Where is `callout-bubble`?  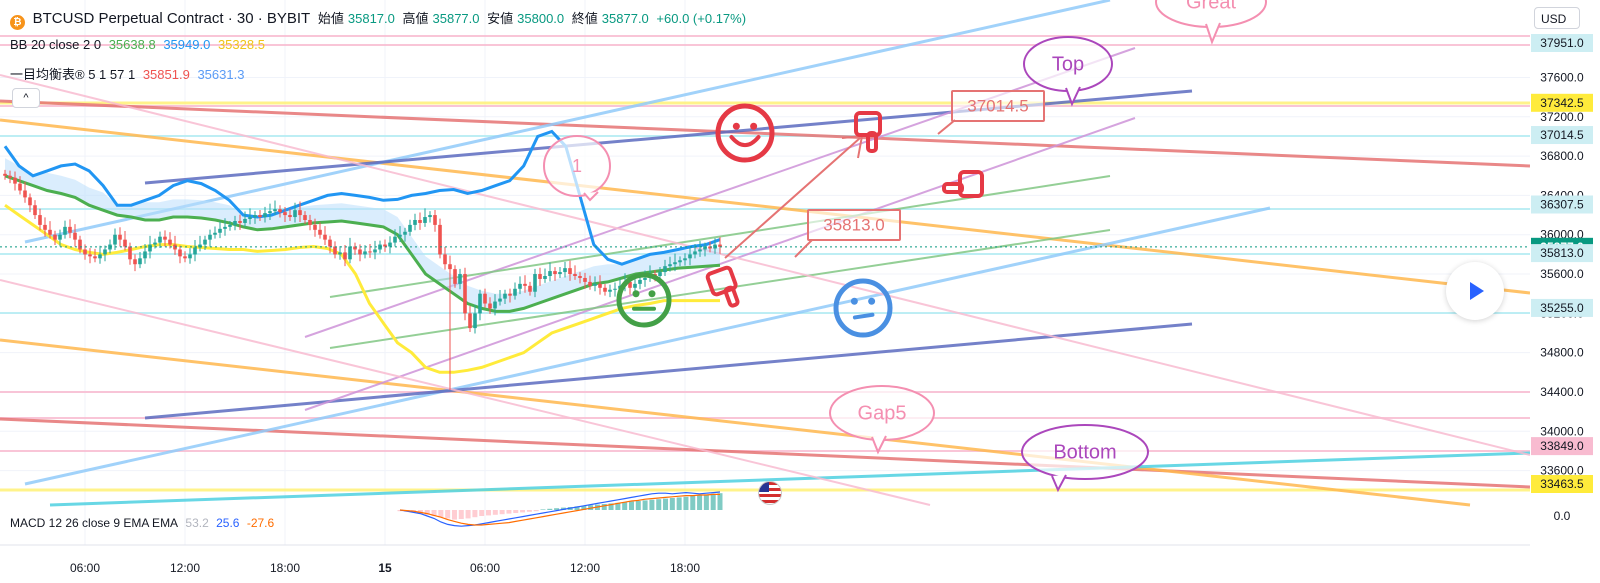 callout-bubble is located at coordinates (577, 166).